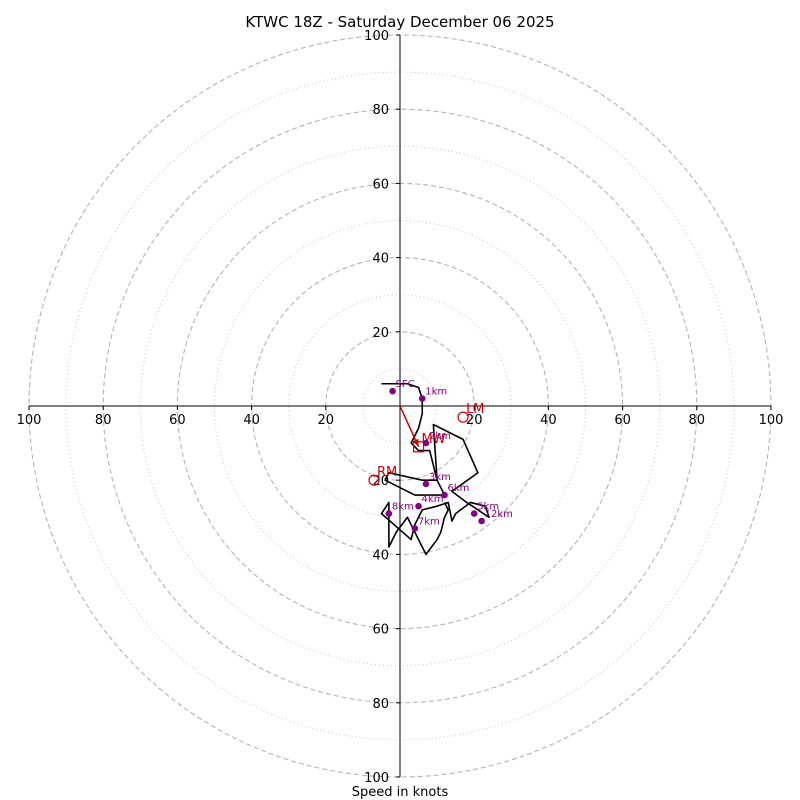  I want to click on height-marker-label: SFC, so click(405, 384).